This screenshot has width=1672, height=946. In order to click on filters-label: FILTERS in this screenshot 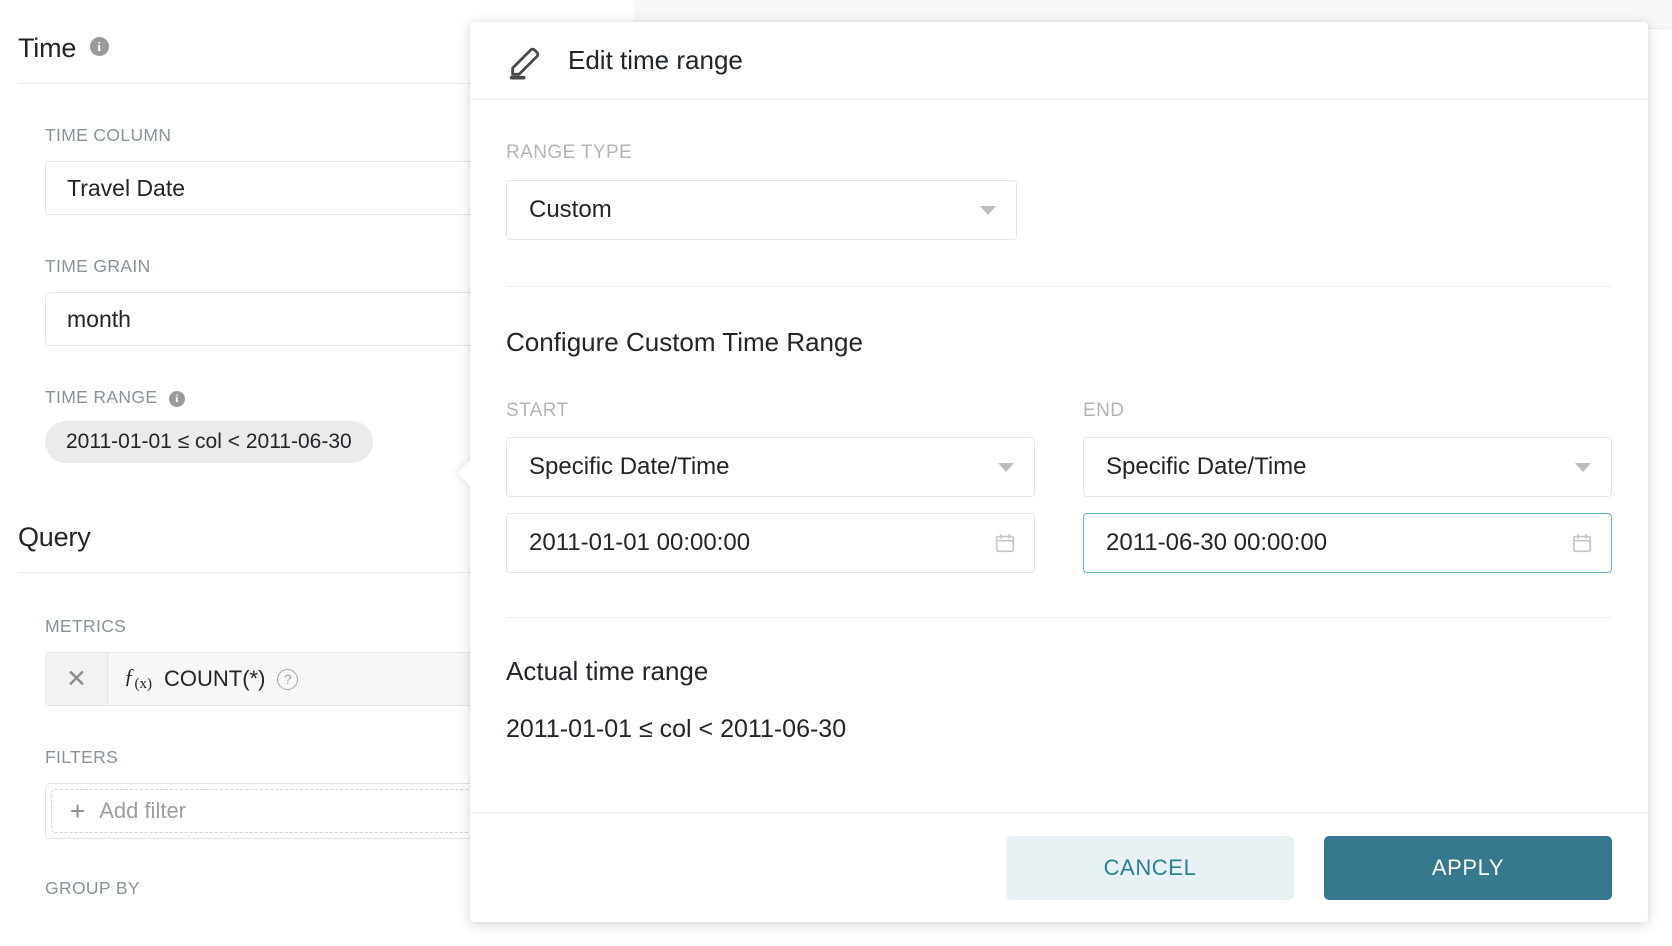, I will do `click(82, 757)`.